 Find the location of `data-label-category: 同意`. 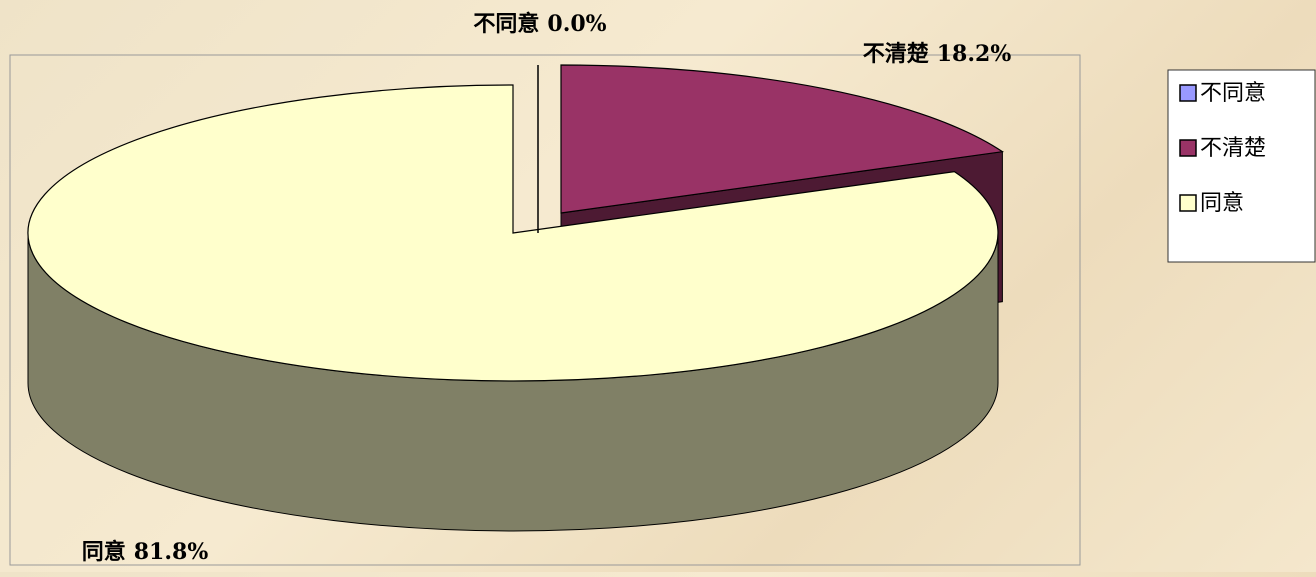

data-label-category: 同意 is located at coordinates (104, 552).